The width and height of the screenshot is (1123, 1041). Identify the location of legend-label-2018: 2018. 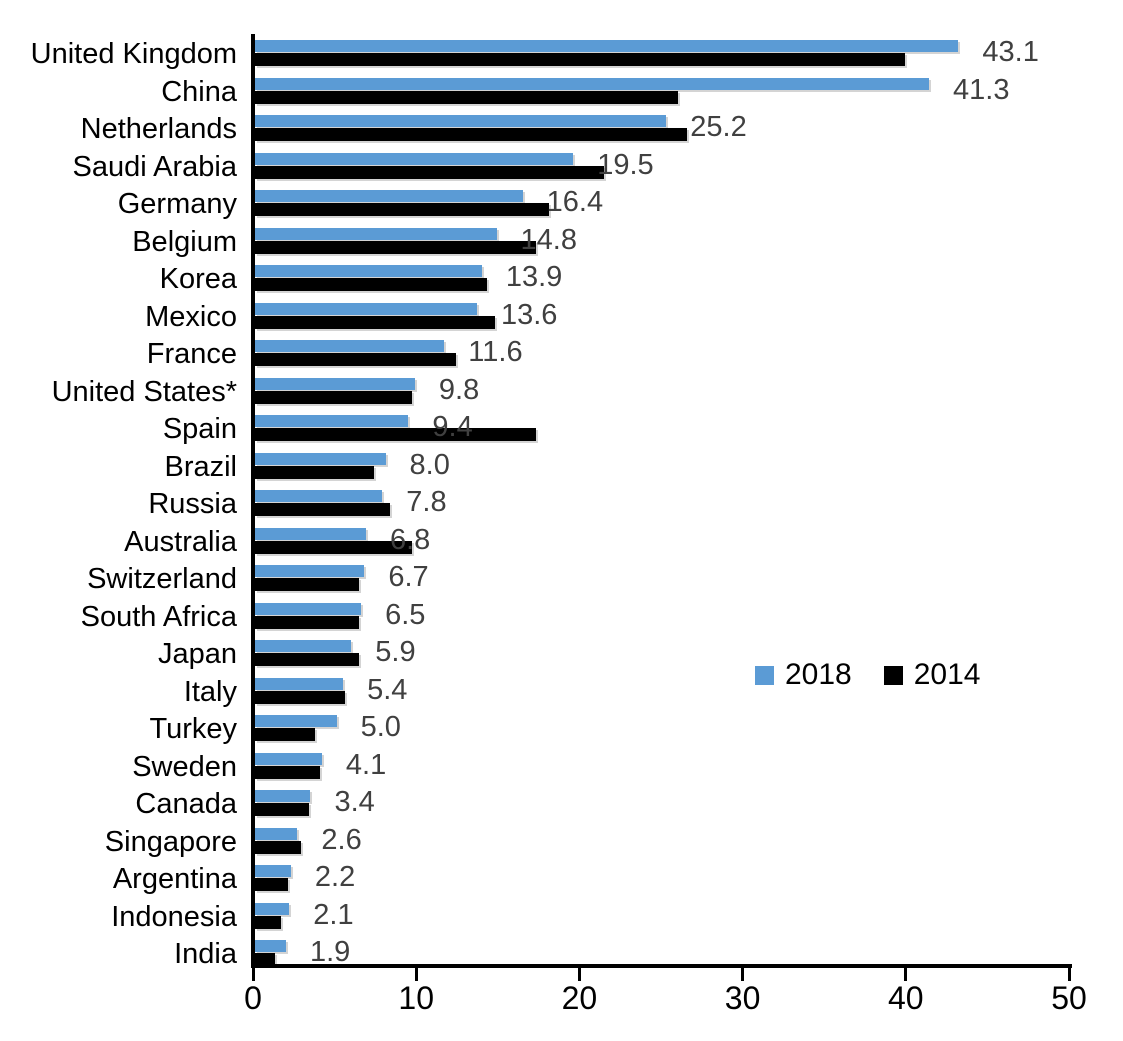
(818, 674).